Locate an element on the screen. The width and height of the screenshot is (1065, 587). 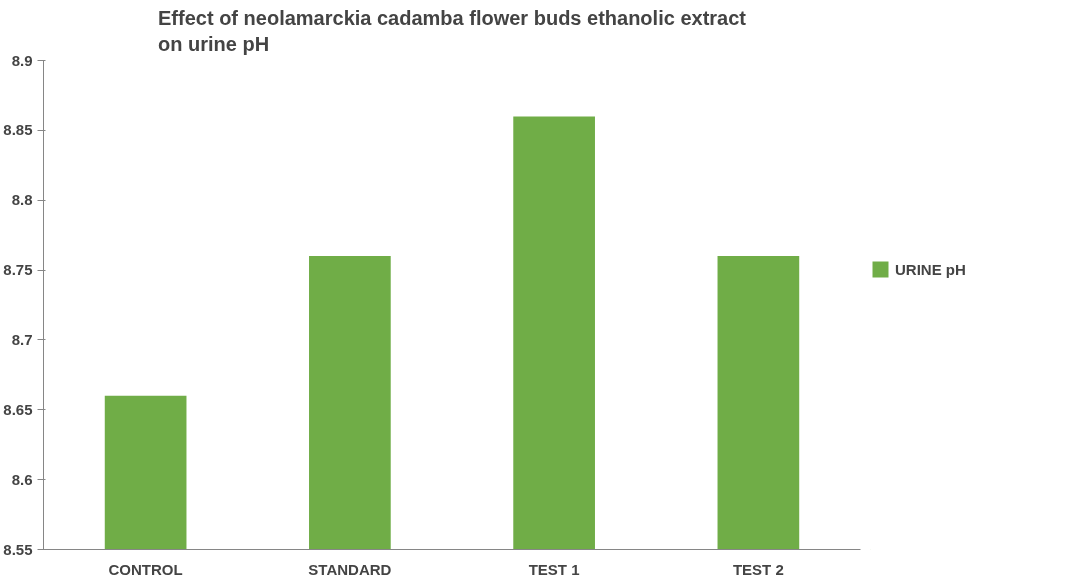
x-tick-label: TEST 1 is located at coordinates (554, 569).